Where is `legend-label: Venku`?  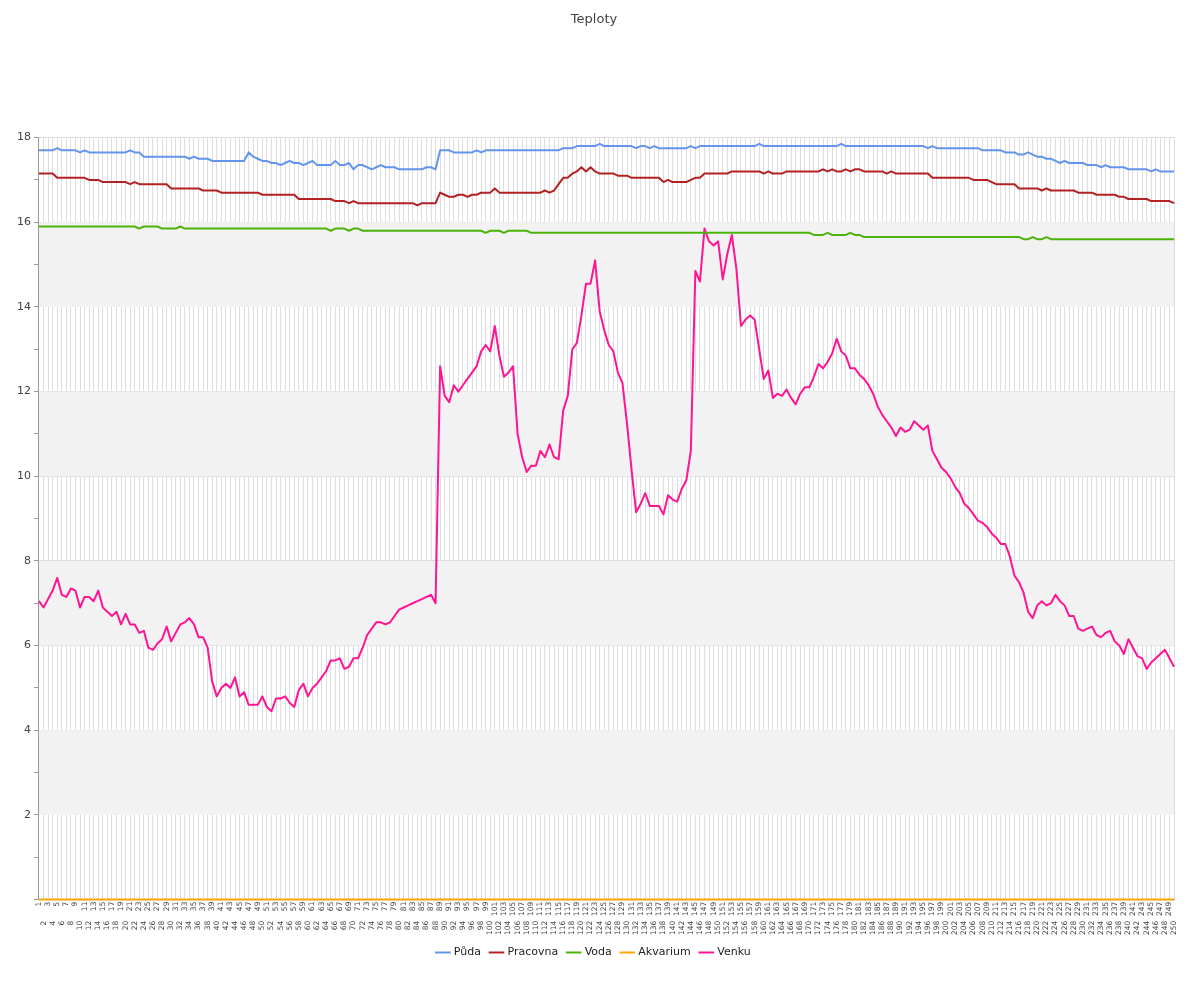 legend-label: Venku is located at coordinates (734, 952).